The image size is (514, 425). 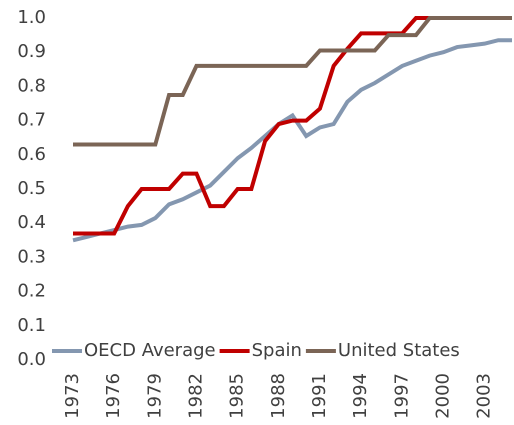 I want to click on y-tick-label: 0.8, so click(x=31, y=85).